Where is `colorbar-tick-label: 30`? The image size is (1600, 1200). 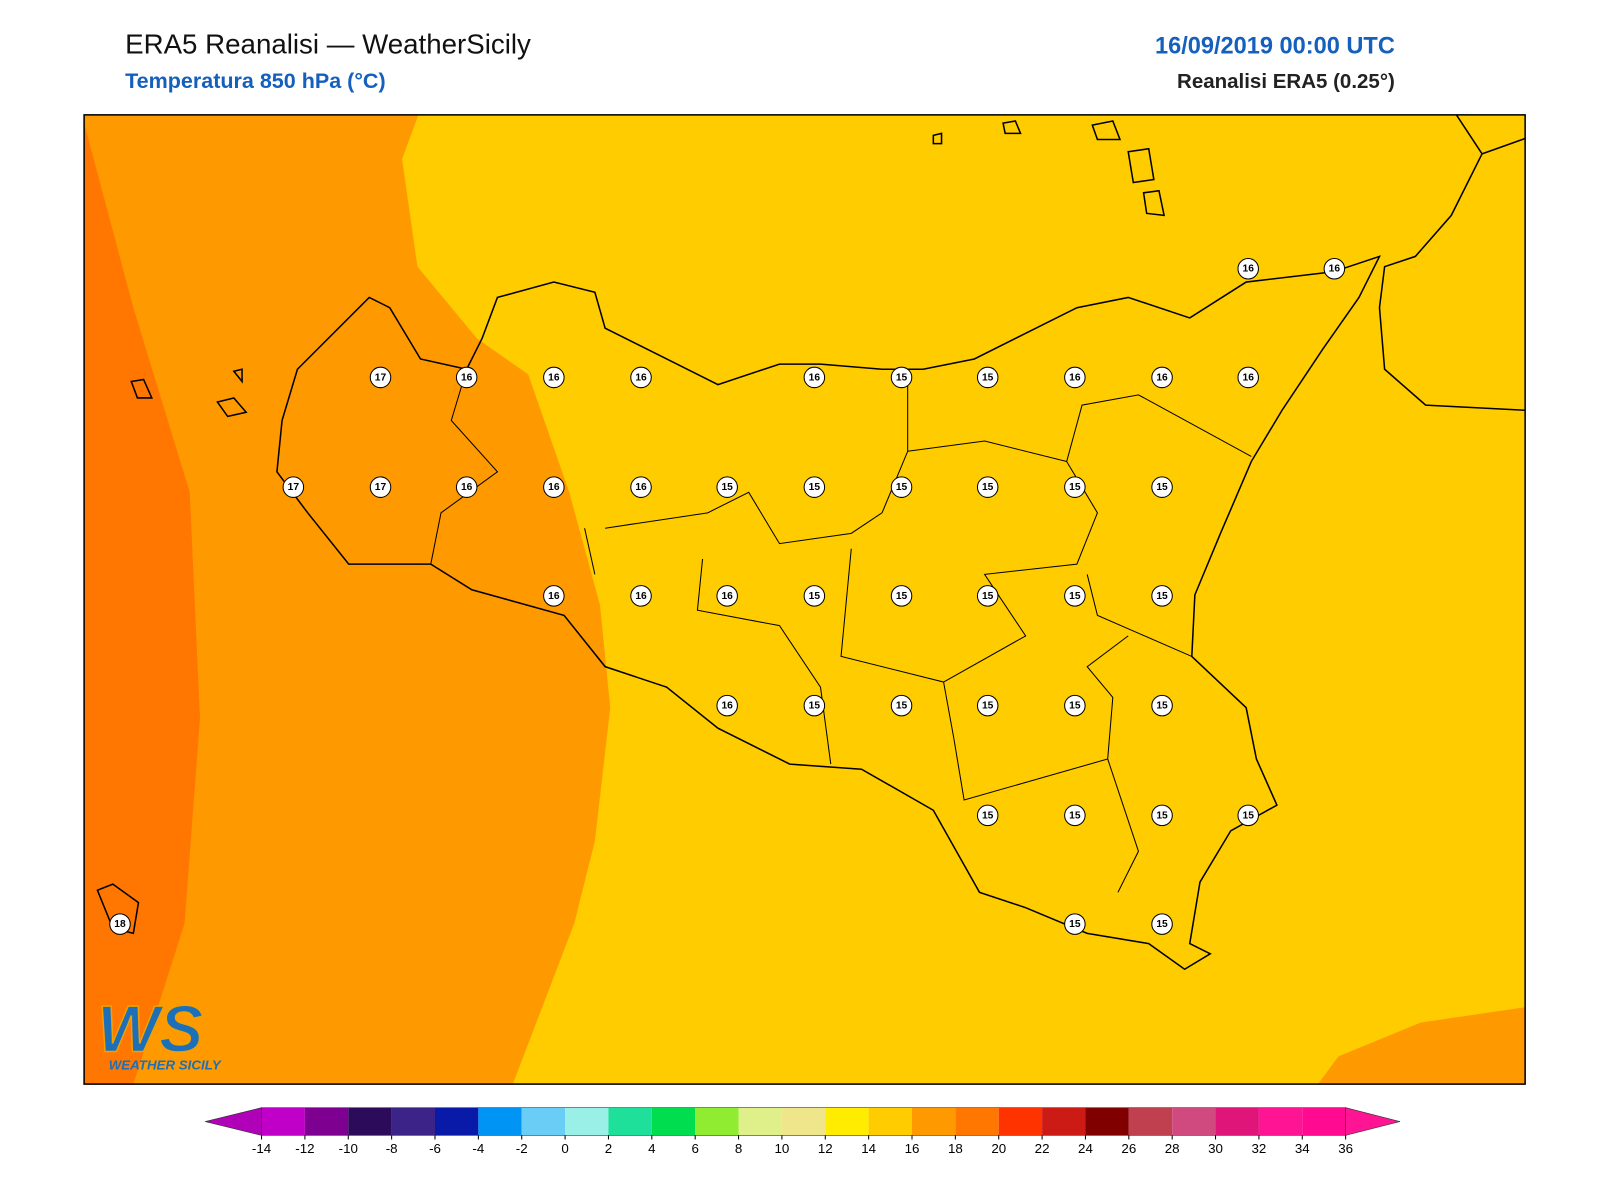 colorbar-tick-label: 30 is located at coordinates (1215, 1148).